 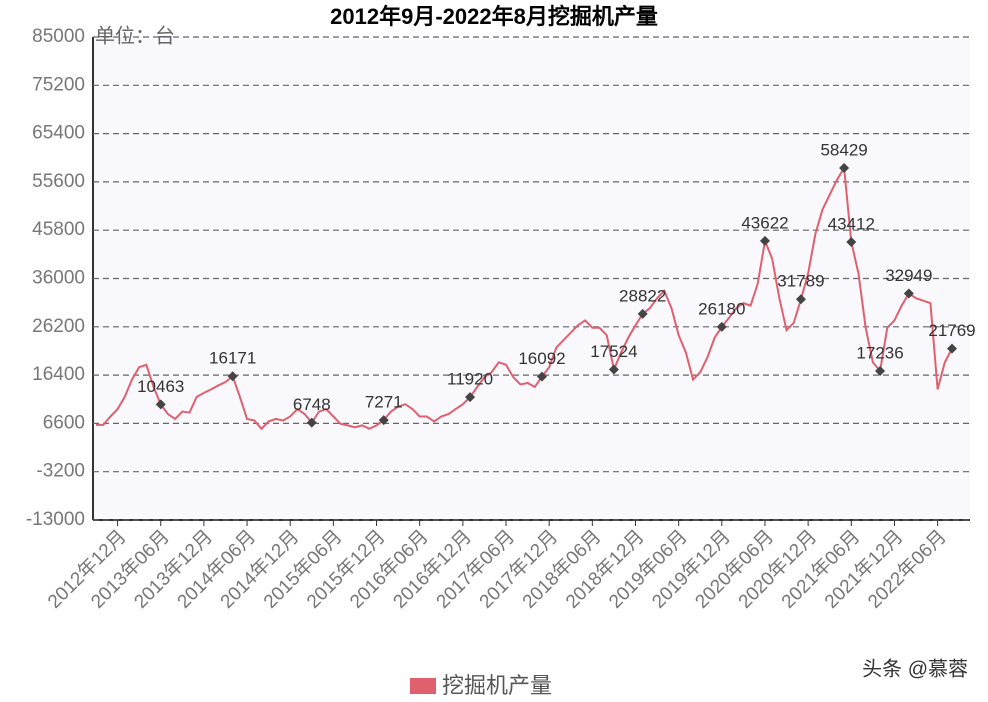 I want to click on legend-swatch, so click(x=423, y=686).